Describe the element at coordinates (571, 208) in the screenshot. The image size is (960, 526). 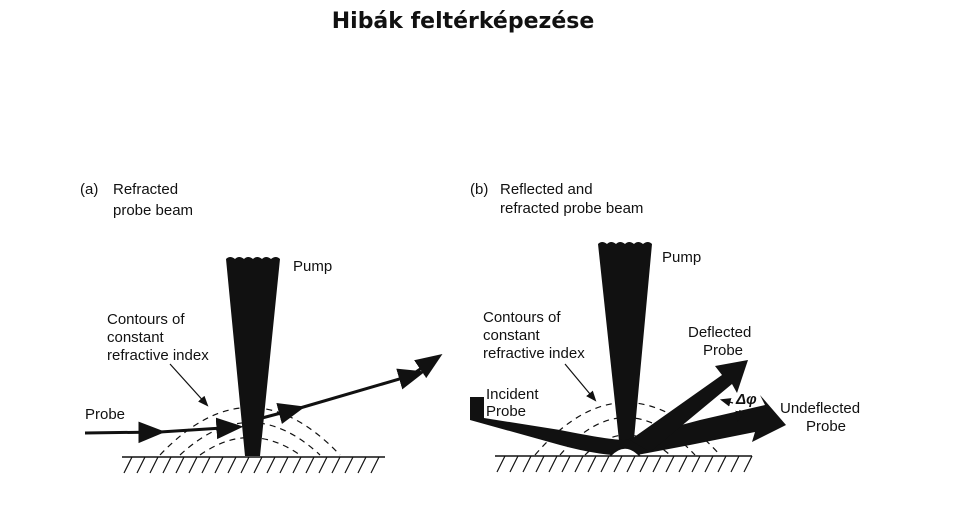
I see `caption: refracted probe beam` at that location.